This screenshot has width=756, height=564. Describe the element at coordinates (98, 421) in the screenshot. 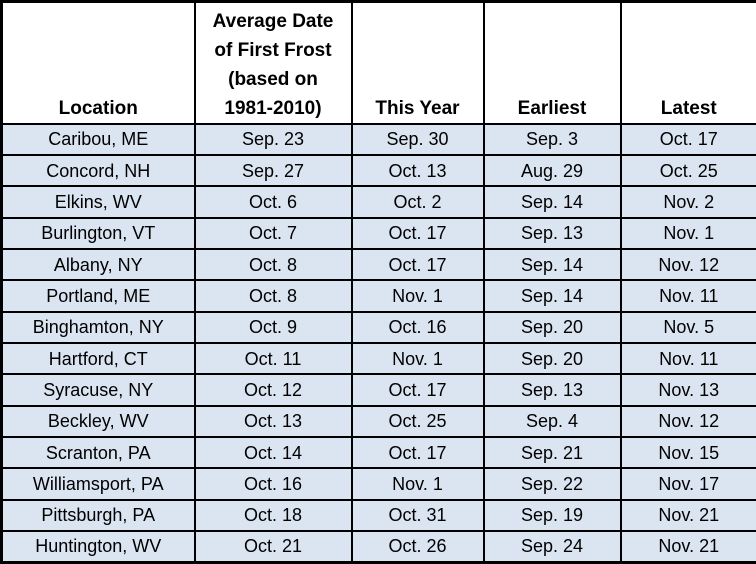

I see `cell-location: Beckley, WV` at that location.